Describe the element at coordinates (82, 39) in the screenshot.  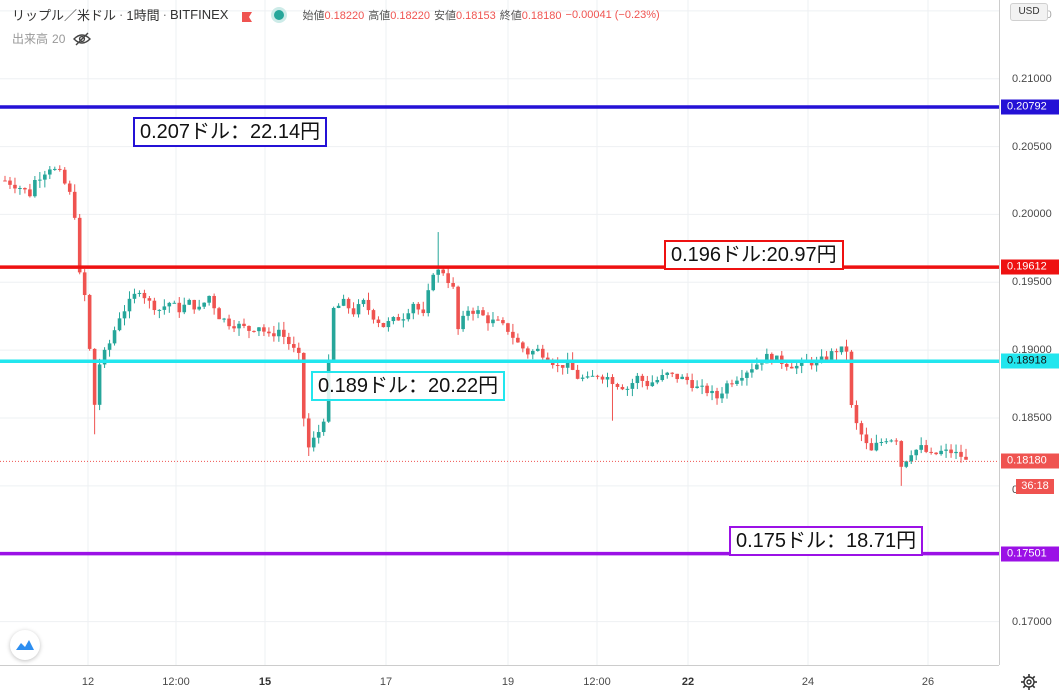
I see `eye-hidden-icon` at that location.